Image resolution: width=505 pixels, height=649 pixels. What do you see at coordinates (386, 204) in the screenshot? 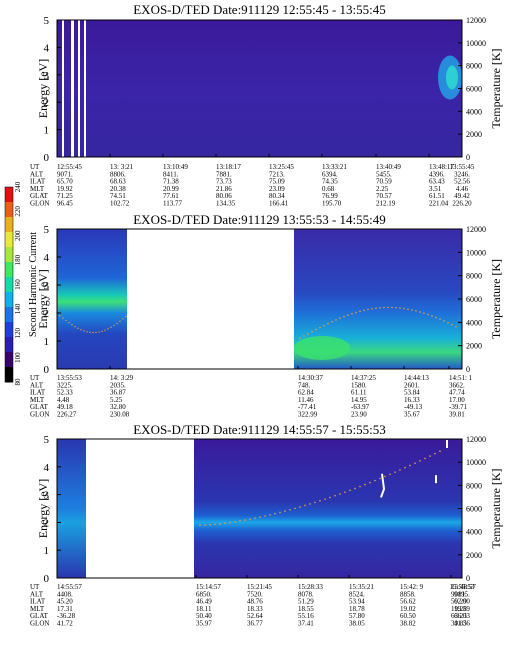
I see `ephemeris-value: 212.19` at bounding box center [386, 204].